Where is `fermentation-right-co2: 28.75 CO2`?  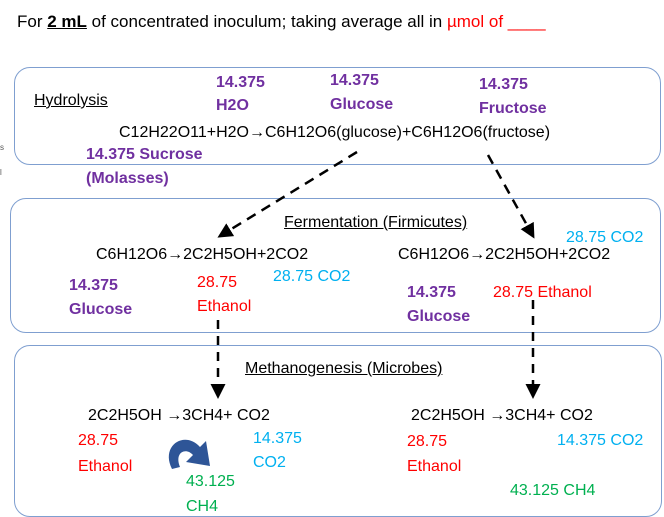 fermentation-right-co2: 28.75 CO2 is located at coordinates (605, 237).